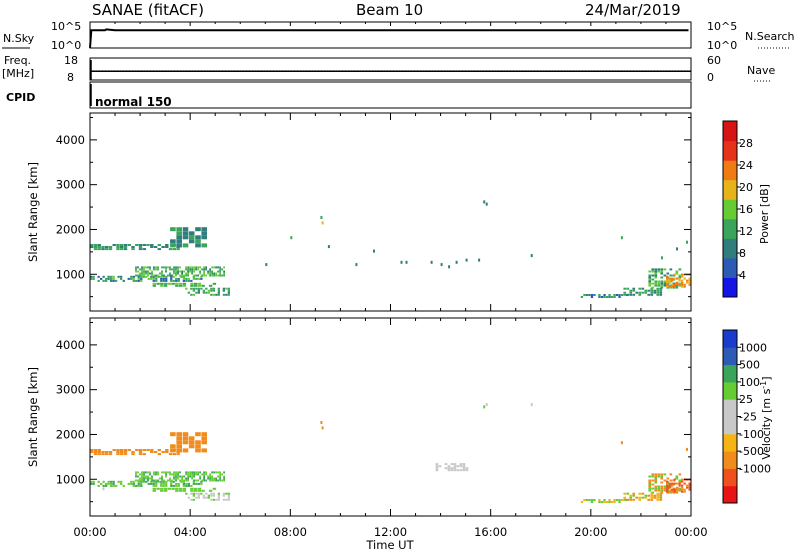 Image resolution: width=800 pixels, height=554 pixels. I want to click on freq-panel-frame, so click(390, 69).